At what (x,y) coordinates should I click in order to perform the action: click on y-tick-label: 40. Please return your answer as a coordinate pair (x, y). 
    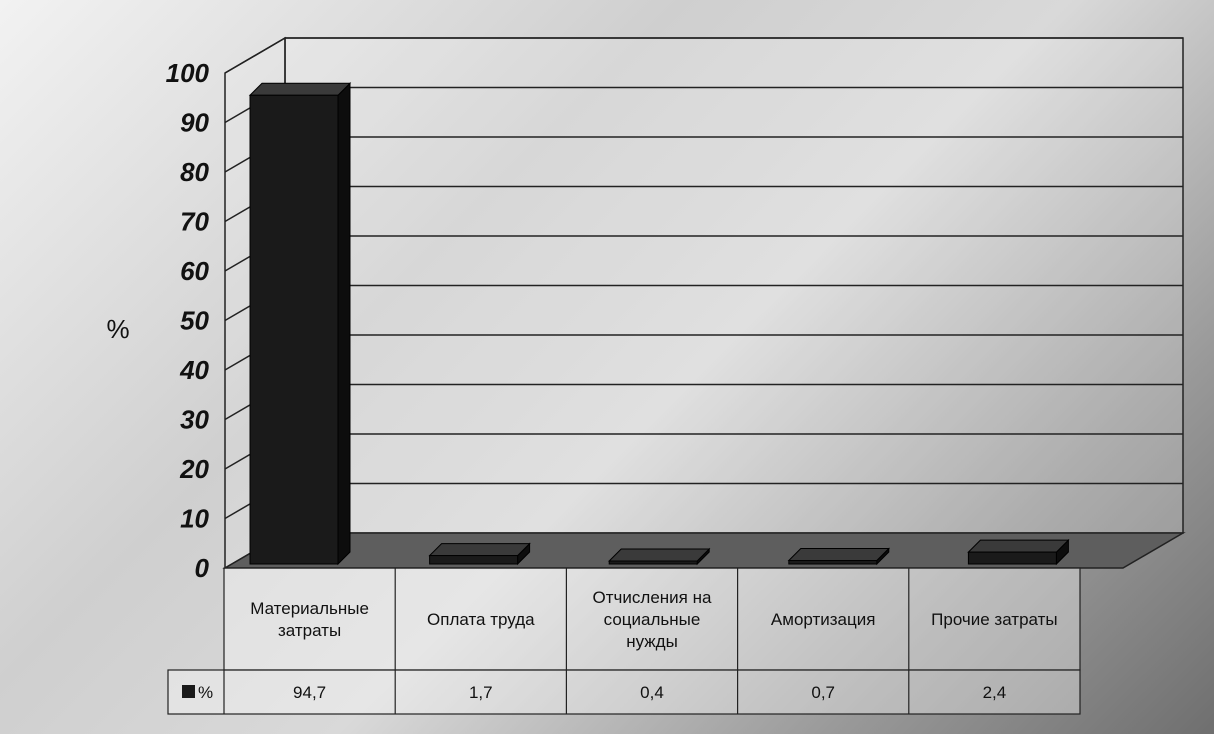
    Looking at the image, I should click on (194, 370).